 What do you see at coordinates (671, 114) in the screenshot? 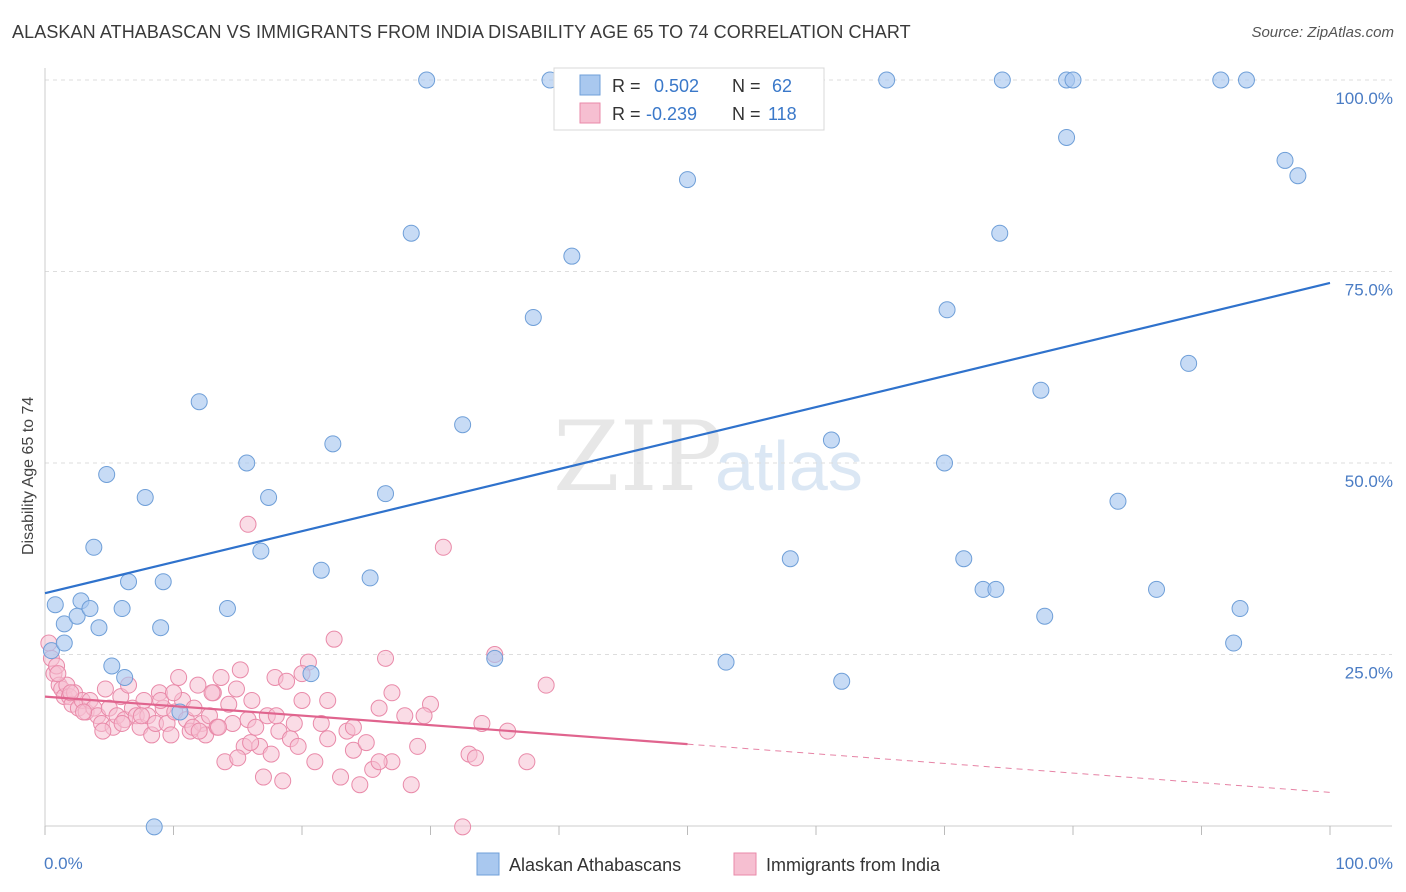
I see `legend-r-value-2: -0.239` at bounding box center [671, 114].